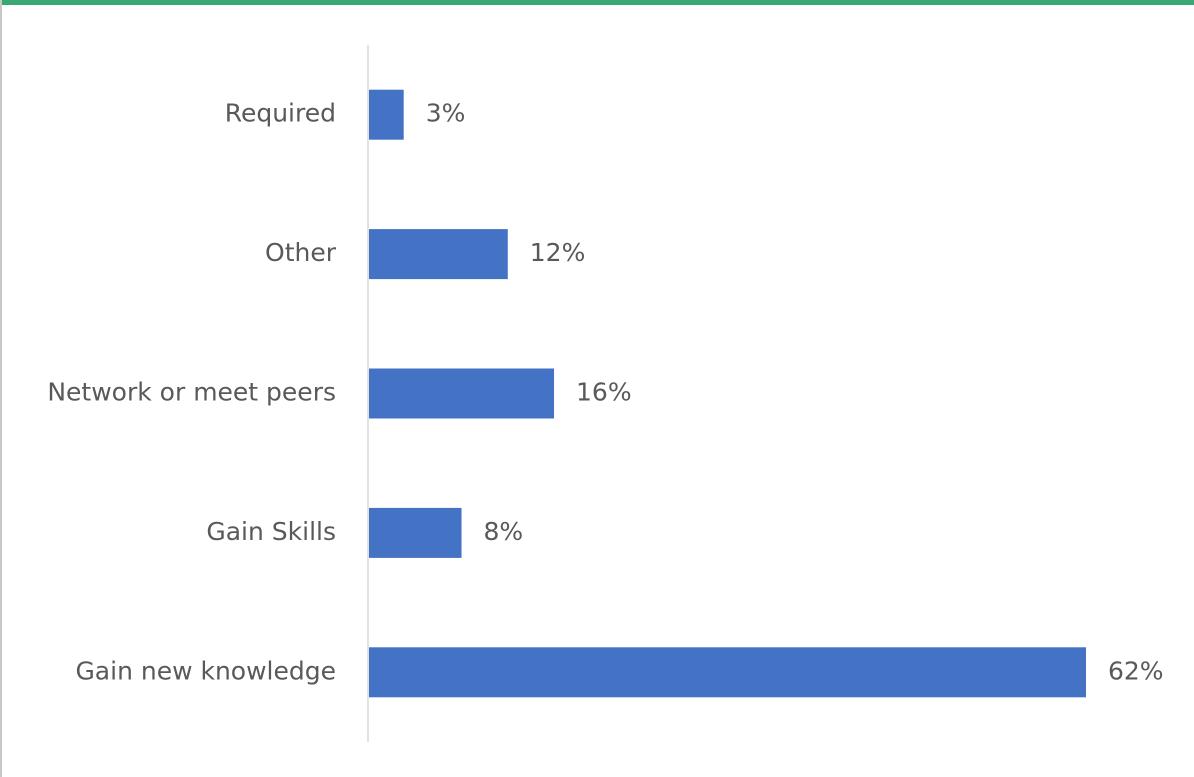 The height and width of the screenshot is (777, 1194). I want to click on category-label-3: Gain Skills, so click(271, 531).